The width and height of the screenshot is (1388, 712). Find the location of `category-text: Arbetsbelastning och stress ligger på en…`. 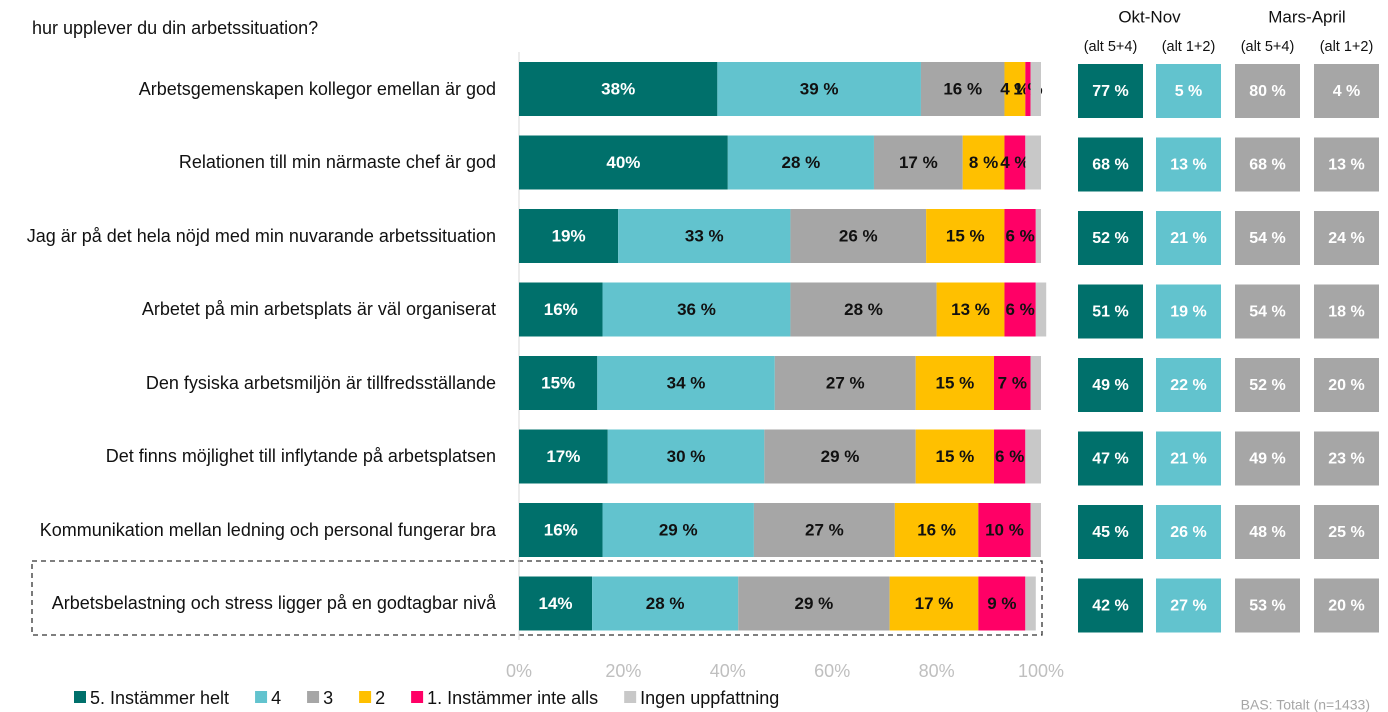

category-text: Arbetsbelastning och stress ligger på en… is located at coordinates (273, 603).